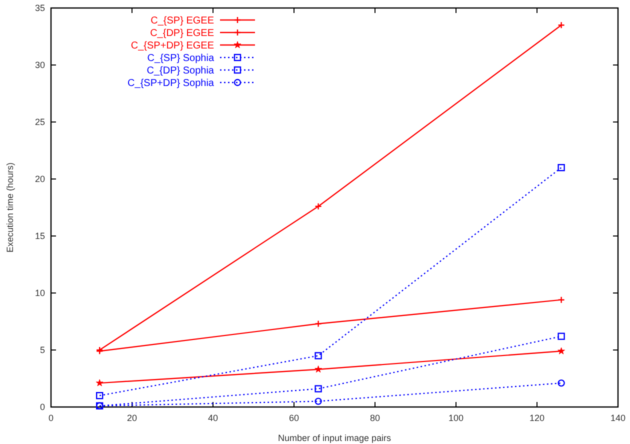 Image resolution: width=630 pixels, height=444 pixels. What do you see at coordinates (335, 438) in the screenshot?
I see `x-axis-title: Number of input image pairs` at bounding box center [335, 438].